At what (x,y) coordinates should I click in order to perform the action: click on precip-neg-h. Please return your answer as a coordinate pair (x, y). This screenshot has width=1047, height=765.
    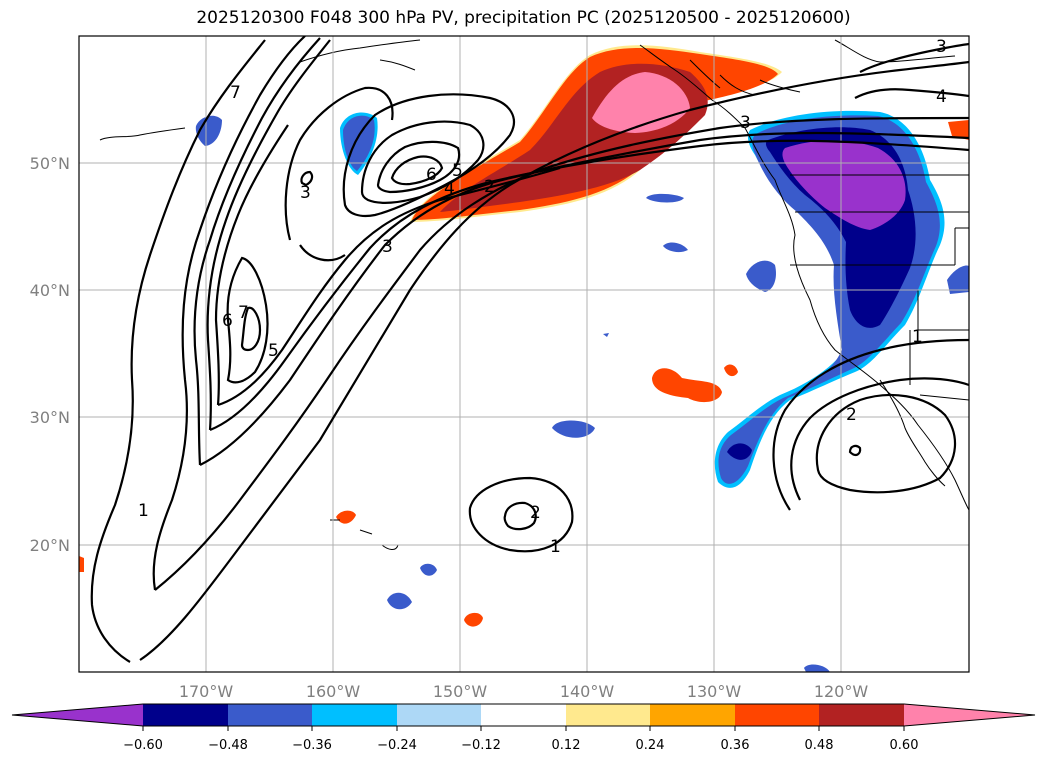
    Looking at the image, I should click on (606, 335).